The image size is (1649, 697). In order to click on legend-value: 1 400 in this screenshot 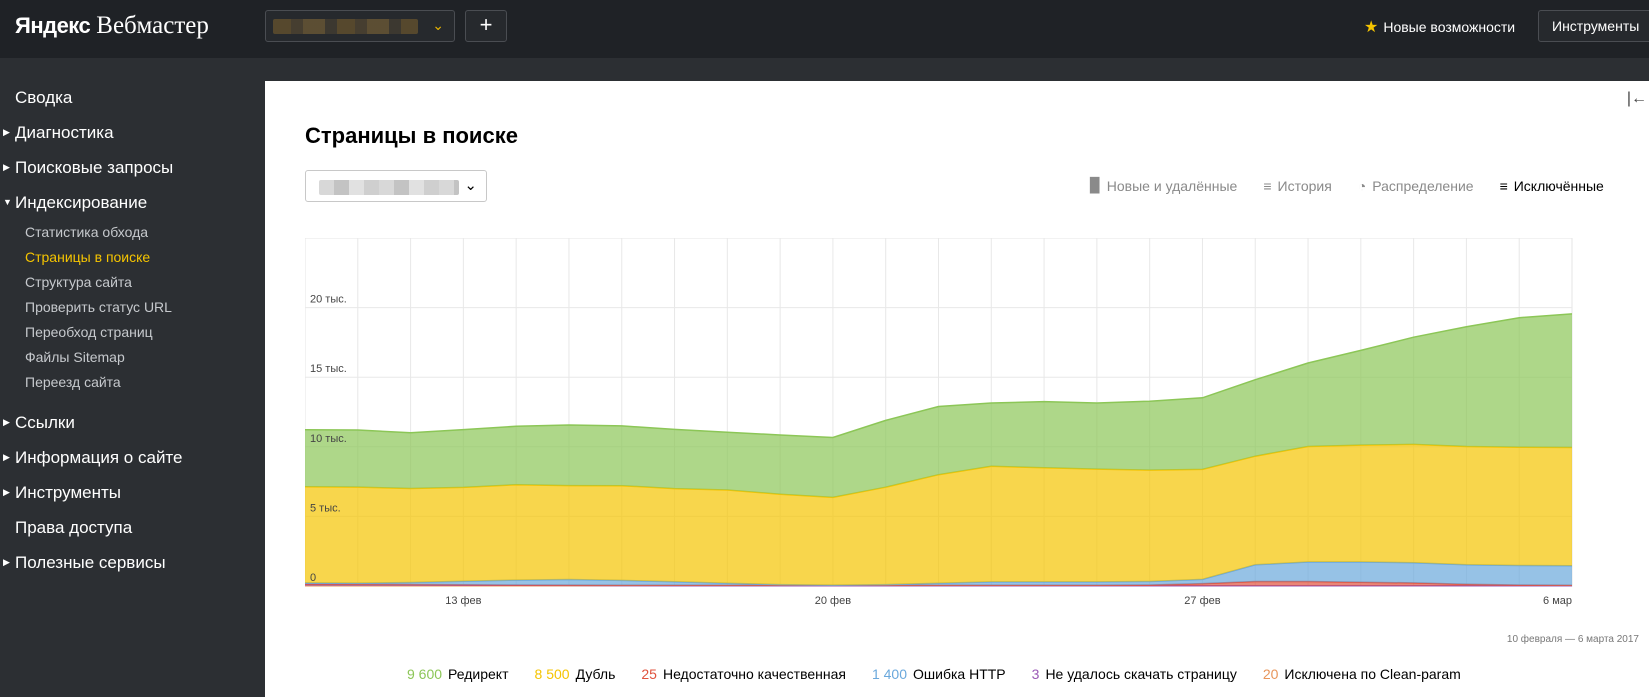, I will do `click(889, 674)`.